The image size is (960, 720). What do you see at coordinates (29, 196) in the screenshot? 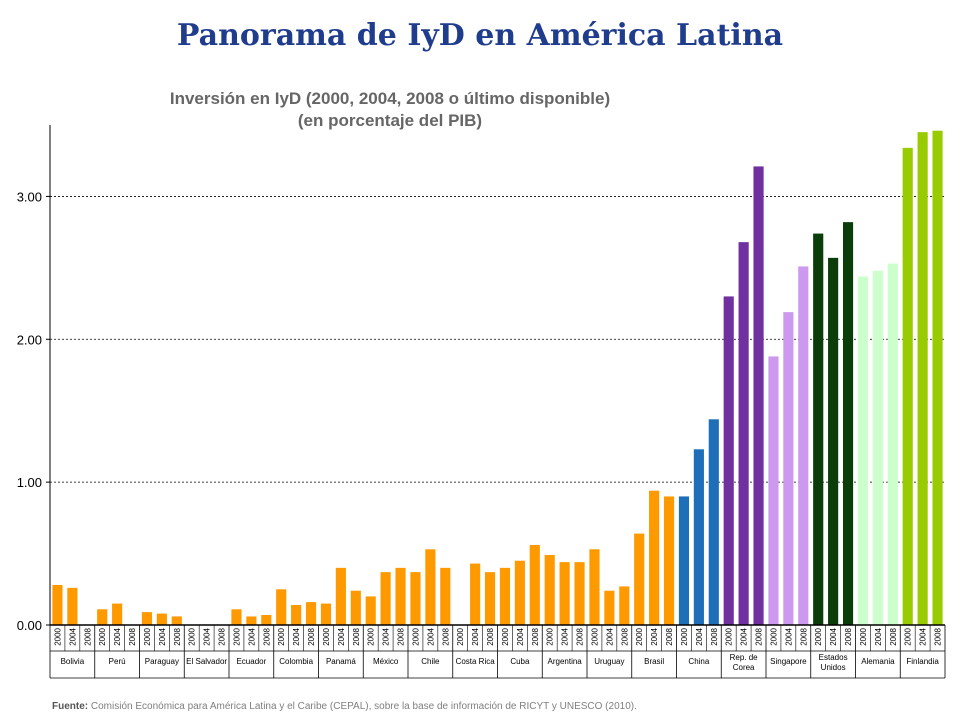
I see `y-tick-label: 3.00` at bounding box center [29, 196].